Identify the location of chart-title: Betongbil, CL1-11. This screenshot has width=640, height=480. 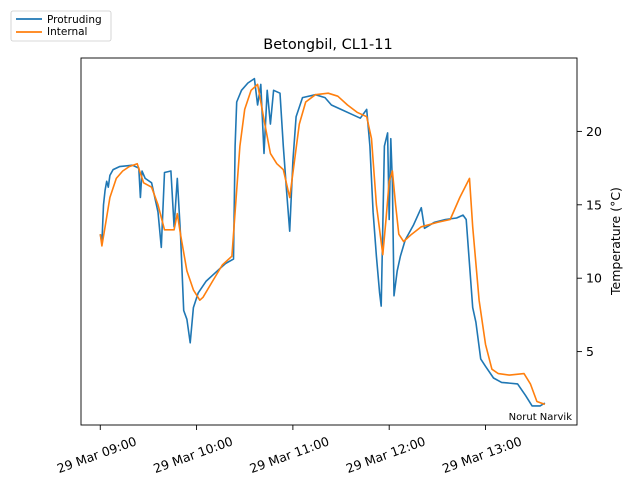
(327, 45).